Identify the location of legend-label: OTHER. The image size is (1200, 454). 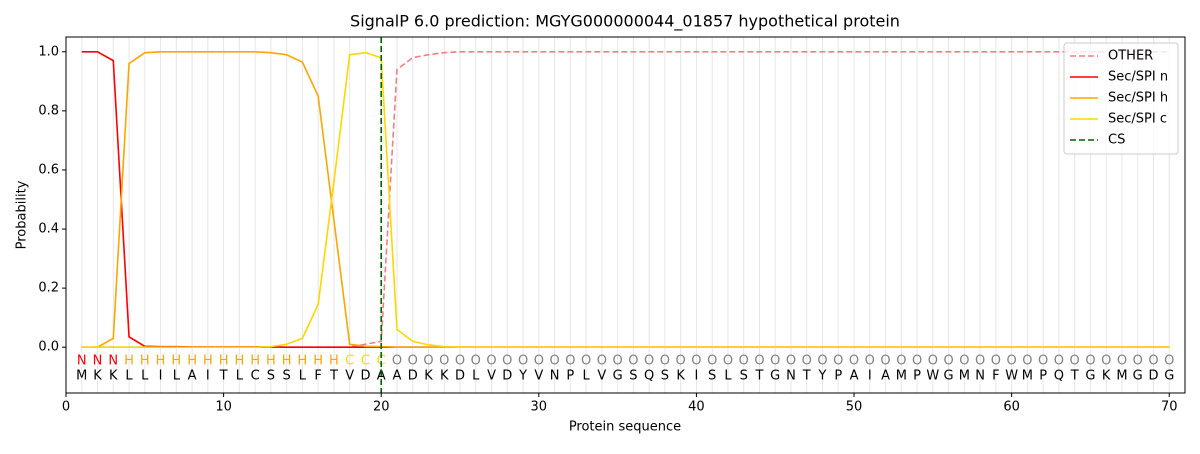
(1130, 56).